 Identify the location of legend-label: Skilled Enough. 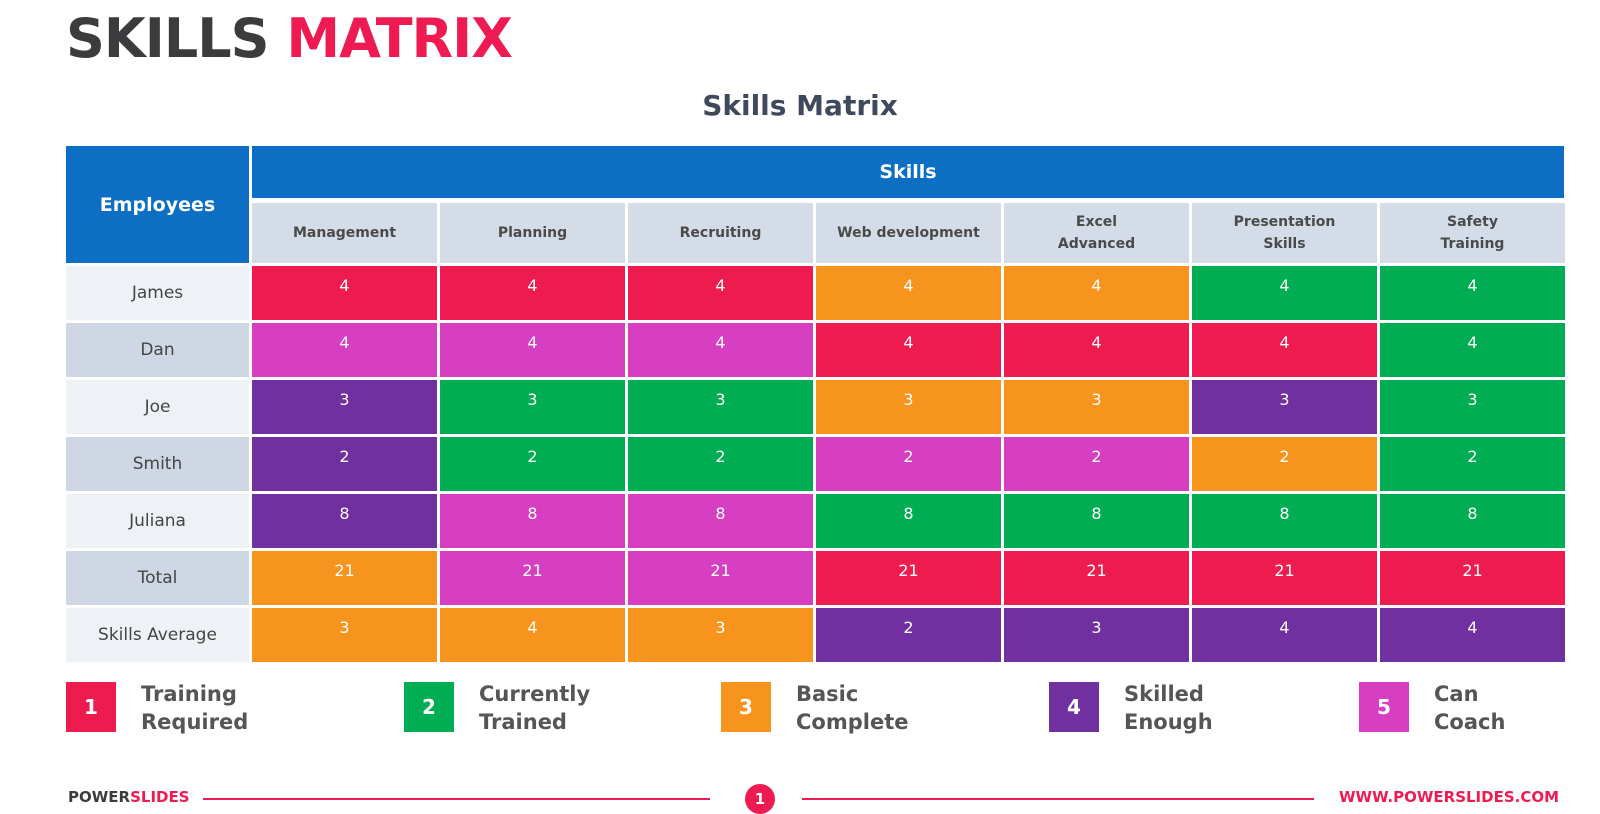
(1168, 708).